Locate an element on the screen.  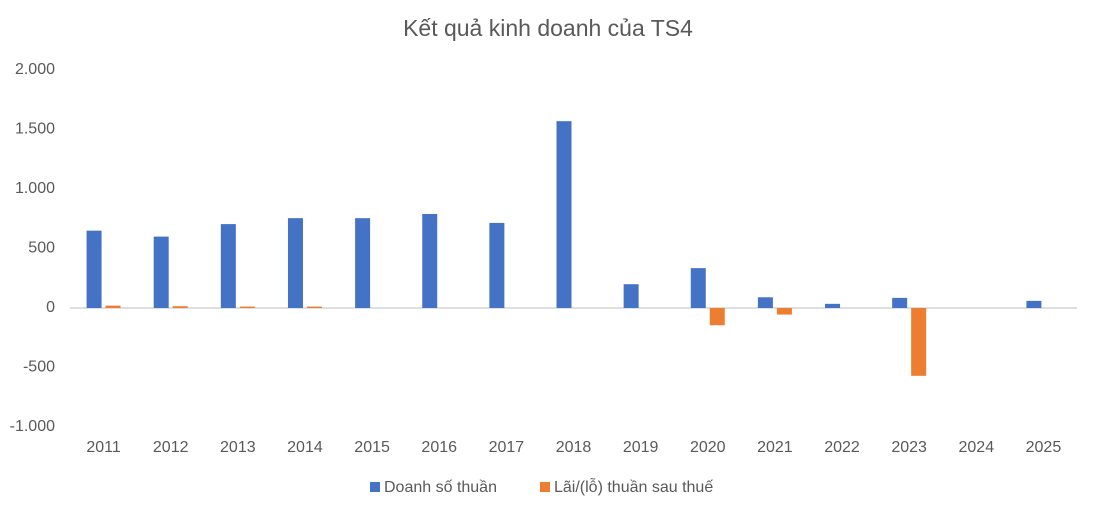
x-tick-label: 2014 is located at coordinates (305, 447).